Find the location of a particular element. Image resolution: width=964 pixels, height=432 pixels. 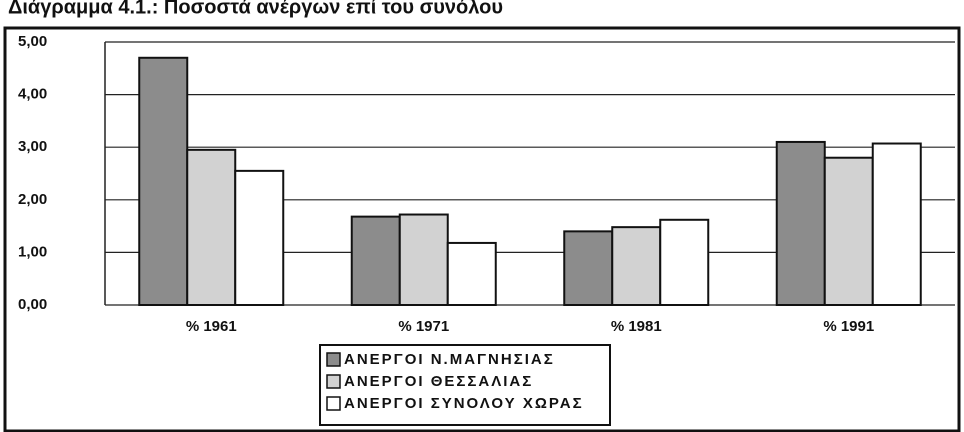

y-tick-label: 1,00 is located at coordinates (32, 251).